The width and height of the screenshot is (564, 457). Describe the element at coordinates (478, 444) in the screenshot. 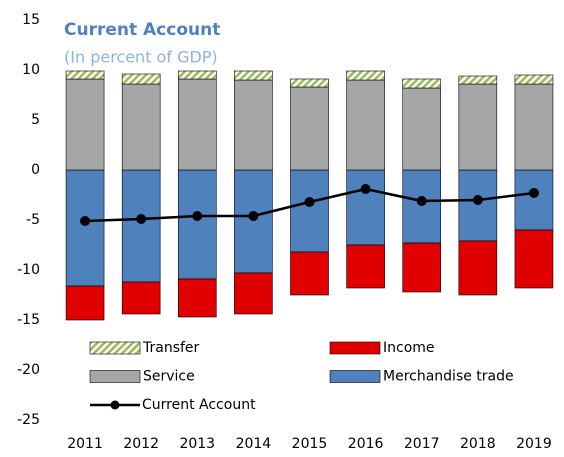

I see `x-tick-label: 2018` at that location.